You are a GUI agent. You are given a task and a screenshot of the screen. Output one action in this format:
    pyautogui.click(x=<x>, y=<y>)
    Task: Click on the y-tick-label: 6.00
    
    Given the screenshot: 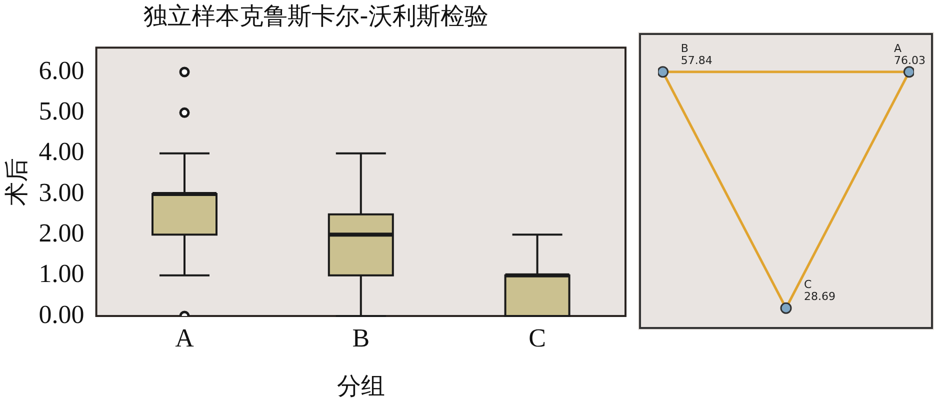 What is the action you would take?
    pyautogui.click(x=61, y=70)
    